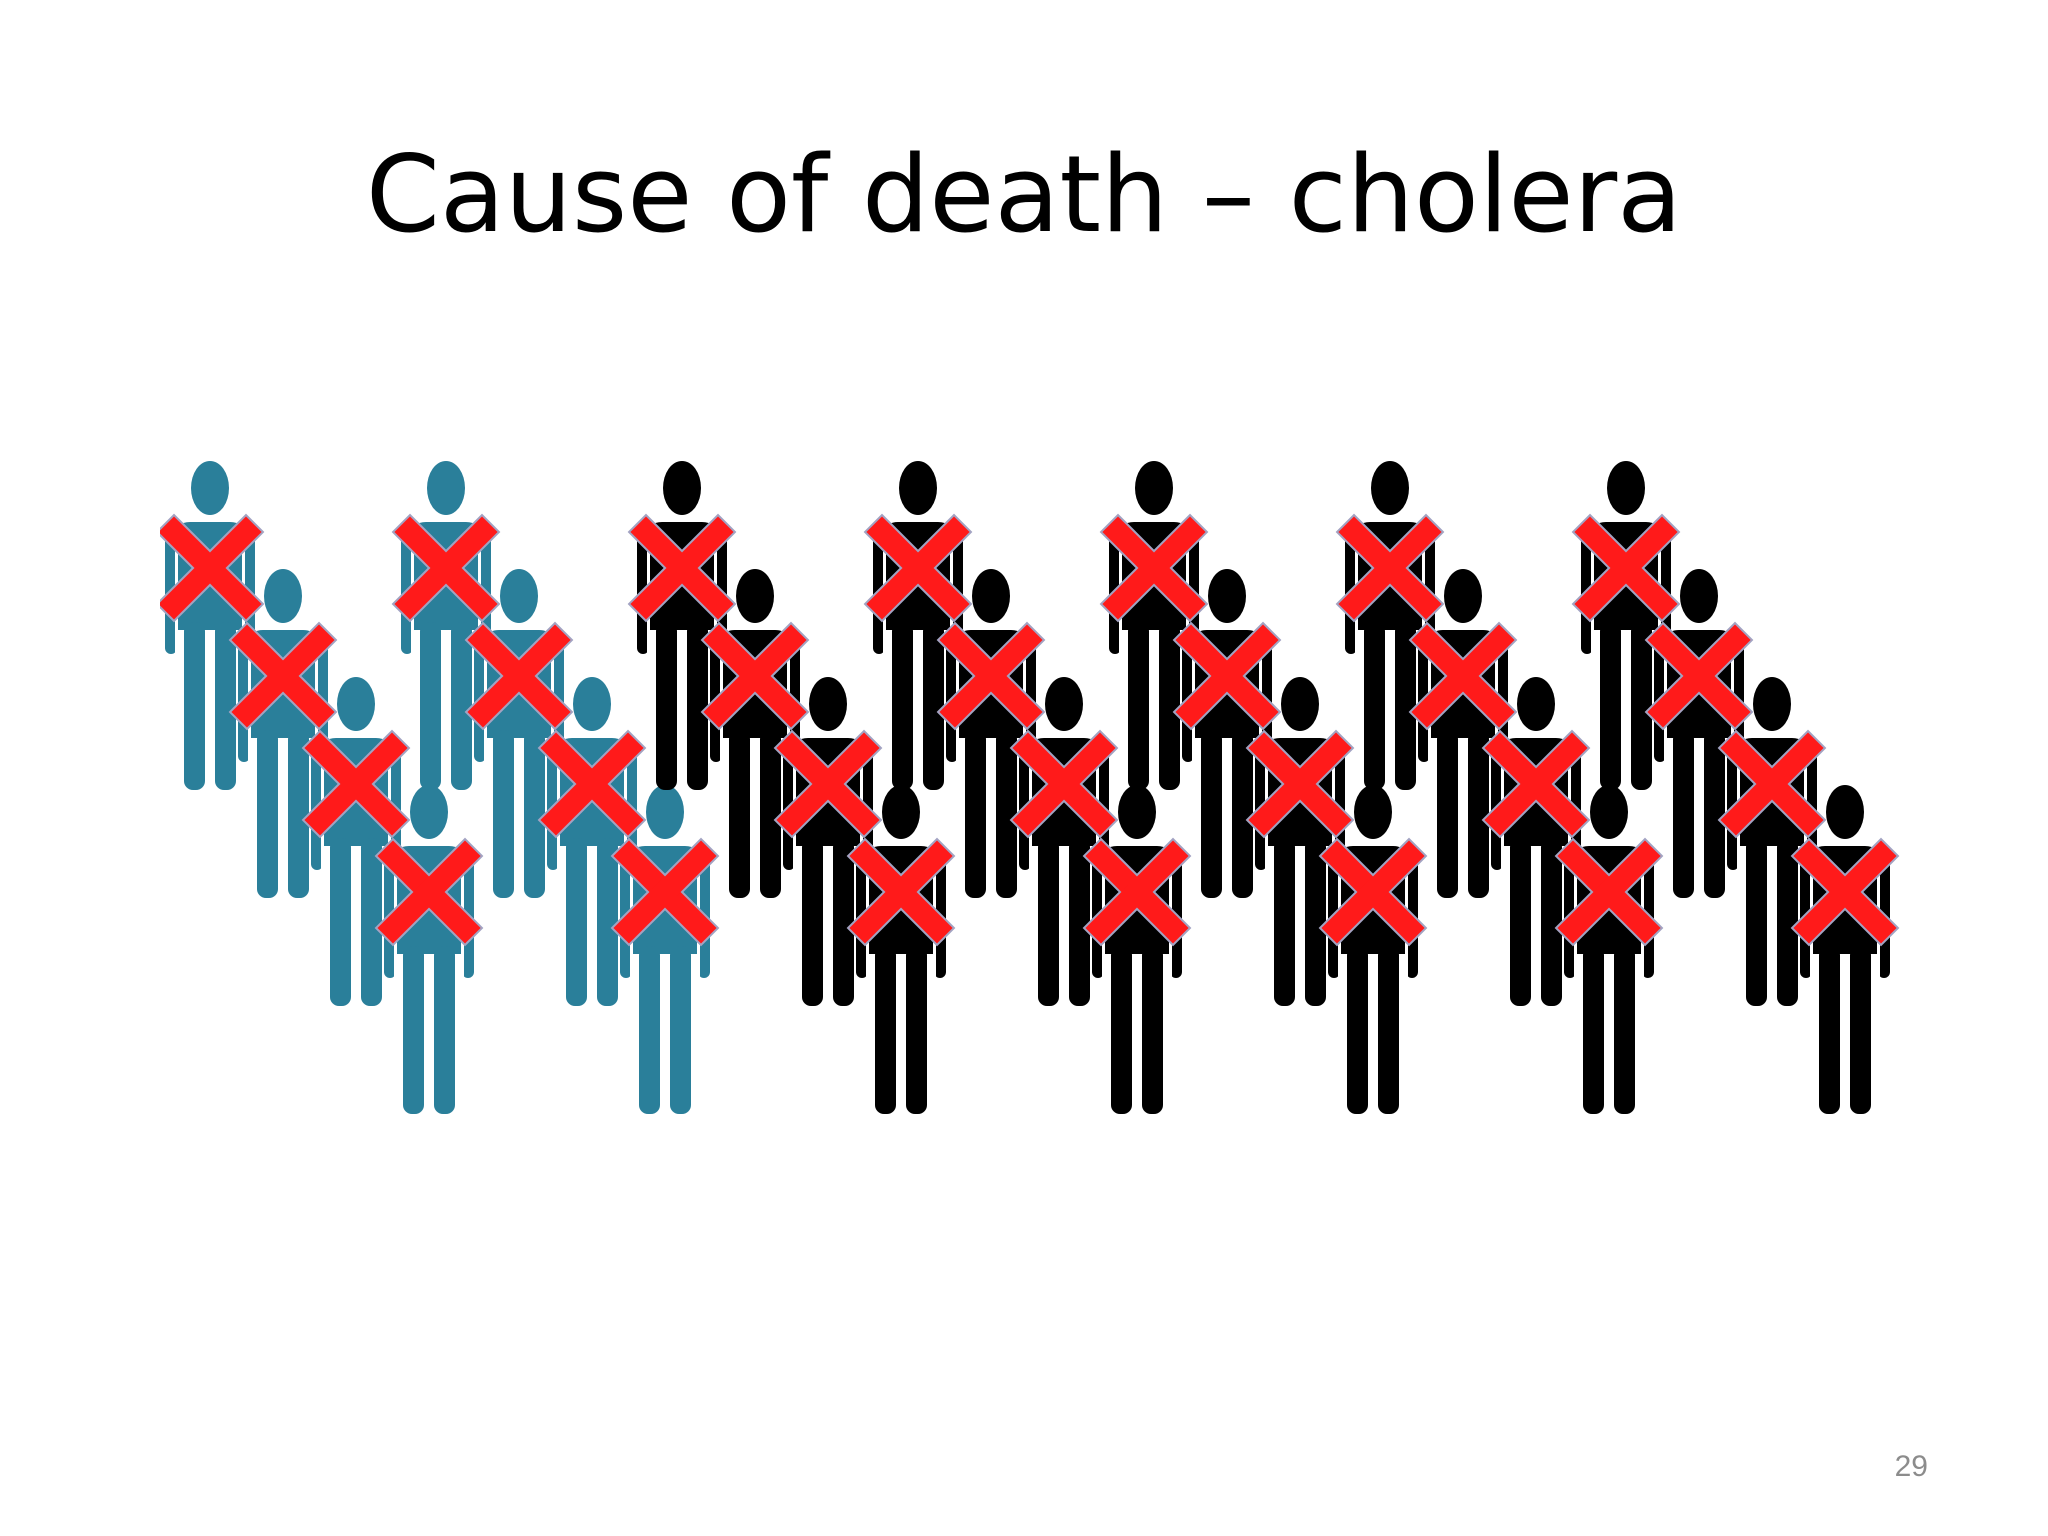 The image size is (2048, 1536). Describe the element at coordinates (1609, 951) in the screenshot. I see `person-icon` at that location.